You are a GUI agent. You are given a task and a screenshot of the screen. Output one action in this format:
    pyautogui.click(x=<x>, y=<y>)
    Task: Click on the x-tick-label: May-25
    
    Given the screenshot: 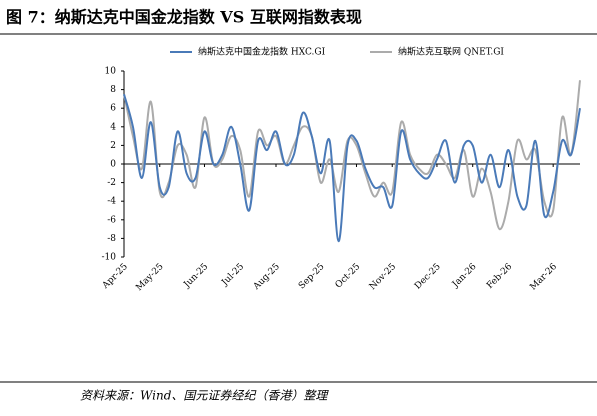 What is the action you would take?
    pyautogui.click(x=149, y=277)
    